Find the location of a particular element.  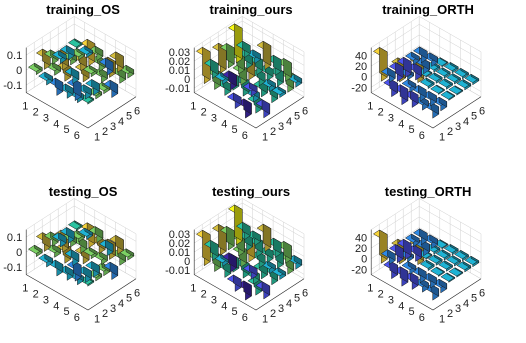

z-tick-label: 0.03 is located at coordinates (179, 235).